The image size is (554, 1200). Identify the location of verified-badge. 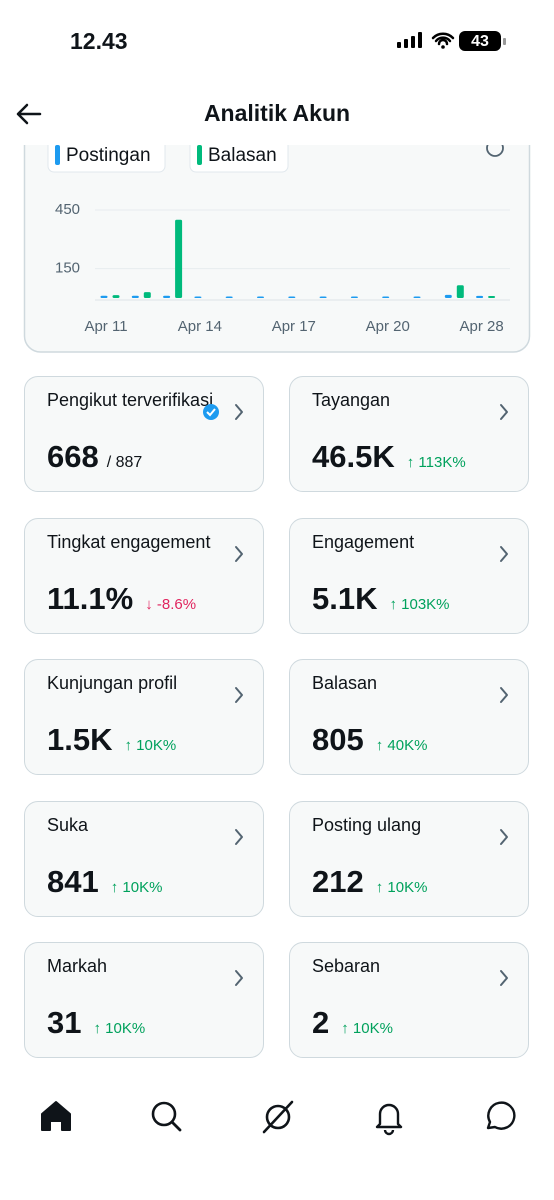
(211, 412).